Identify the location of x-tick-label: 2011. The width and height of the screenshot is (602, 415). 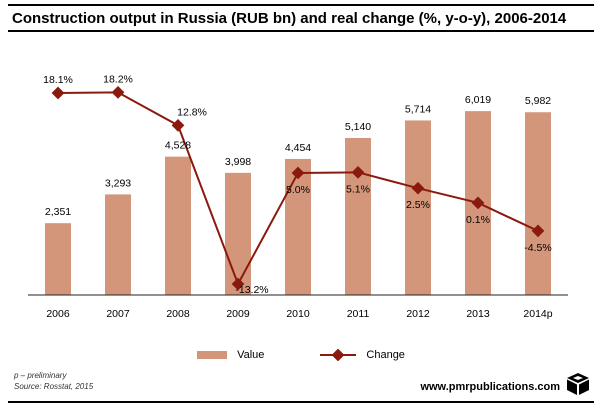
(358, 314).